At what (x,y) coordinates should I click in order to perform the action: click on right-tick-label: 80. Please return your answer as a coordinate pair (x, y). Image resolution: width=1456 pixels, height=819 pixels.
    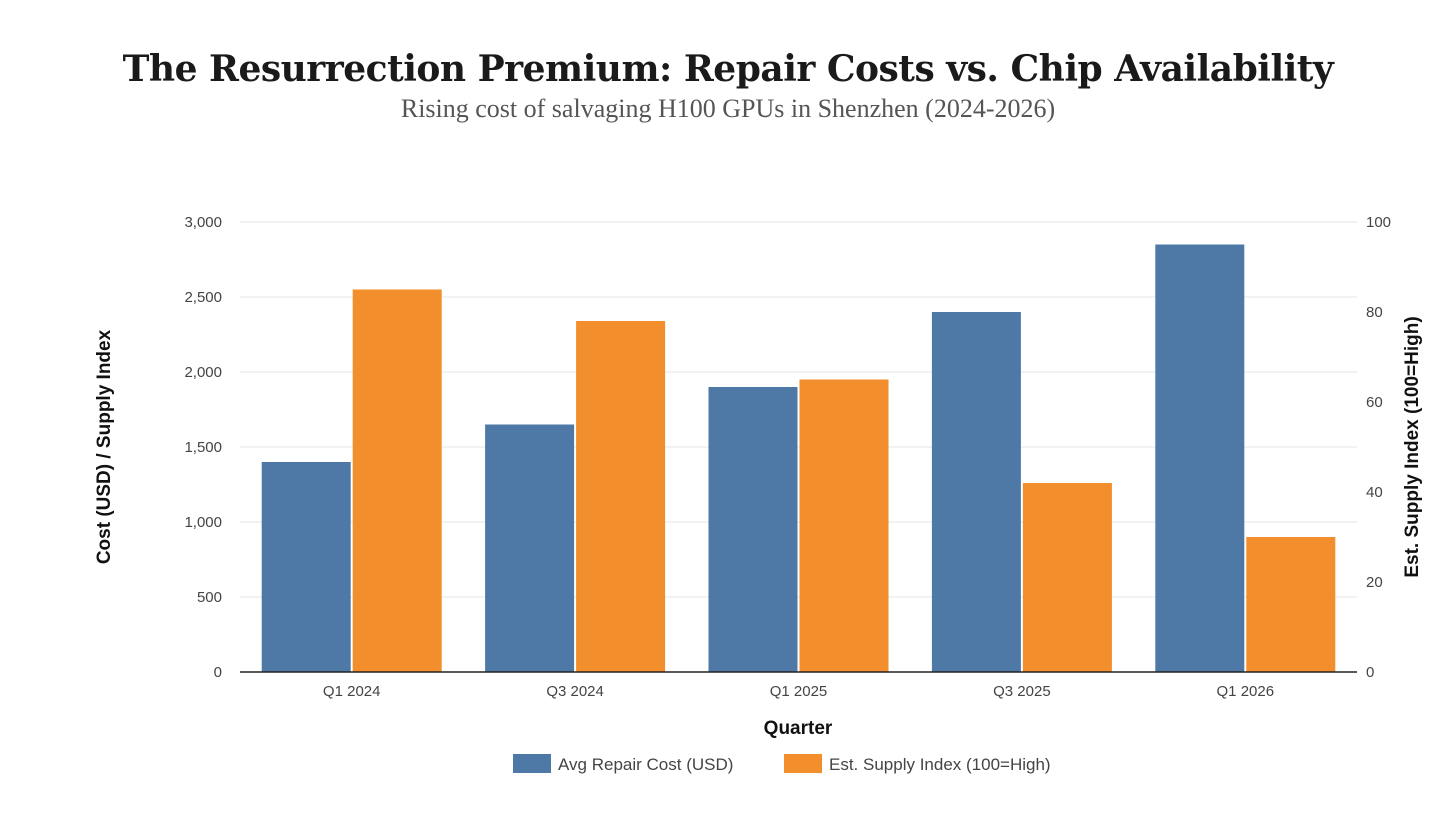
    Looking at the image, I should click on (1374, 312).